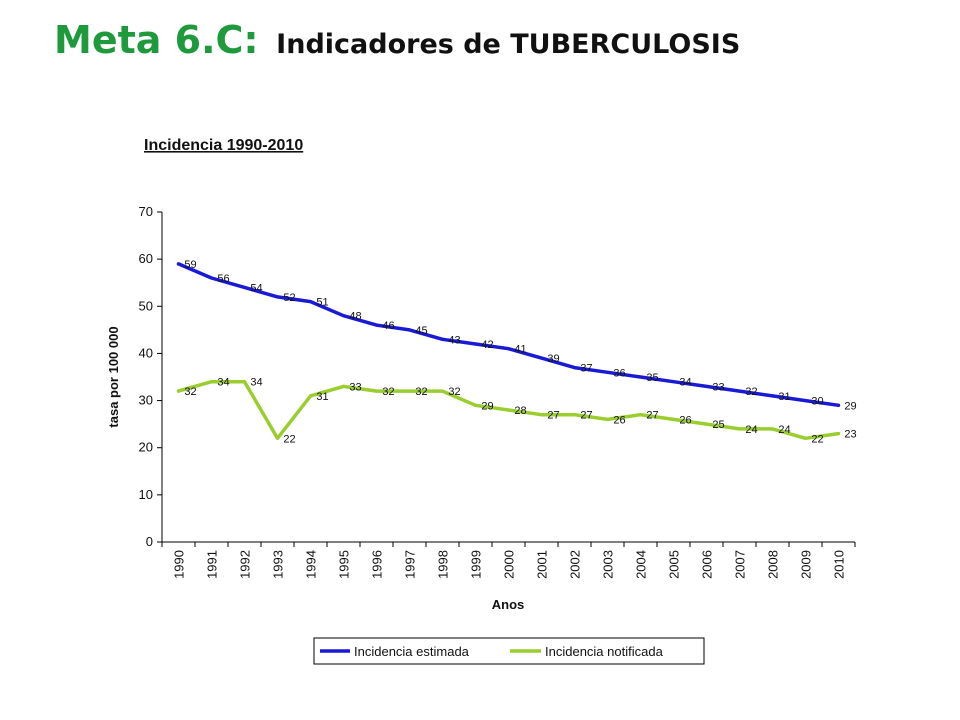 This screenshot has width=960, height=720. I want to click on data-label: 37, so click(586, 369).